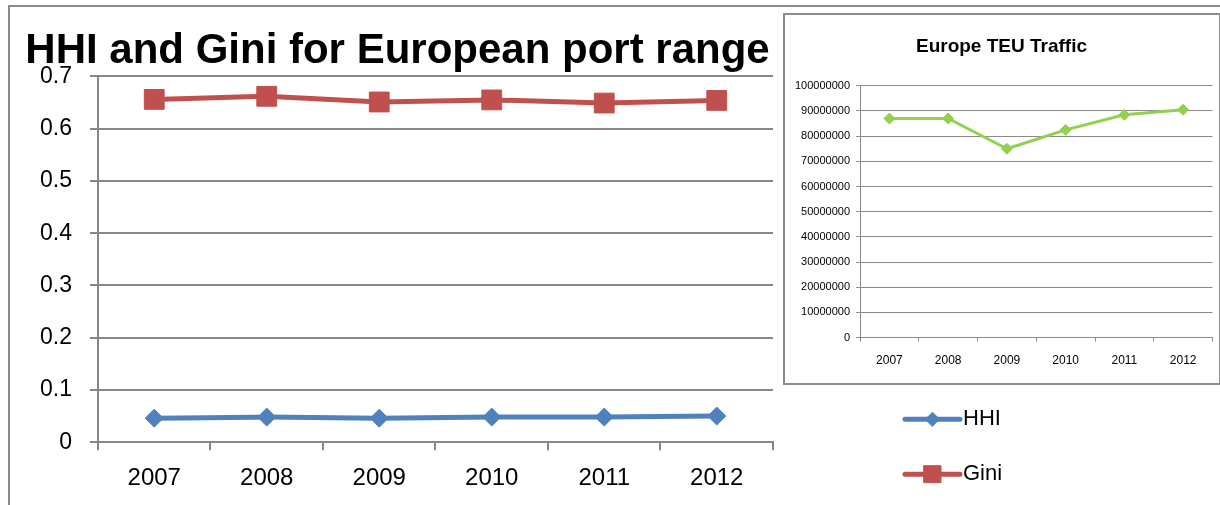 Image resolution: width=1220 pixels, height=505 pixels. What do you see at coordinates (826, 261) in the screenshot?
I see `y-tick-label: 30000000` at bounding box center [826, 261].